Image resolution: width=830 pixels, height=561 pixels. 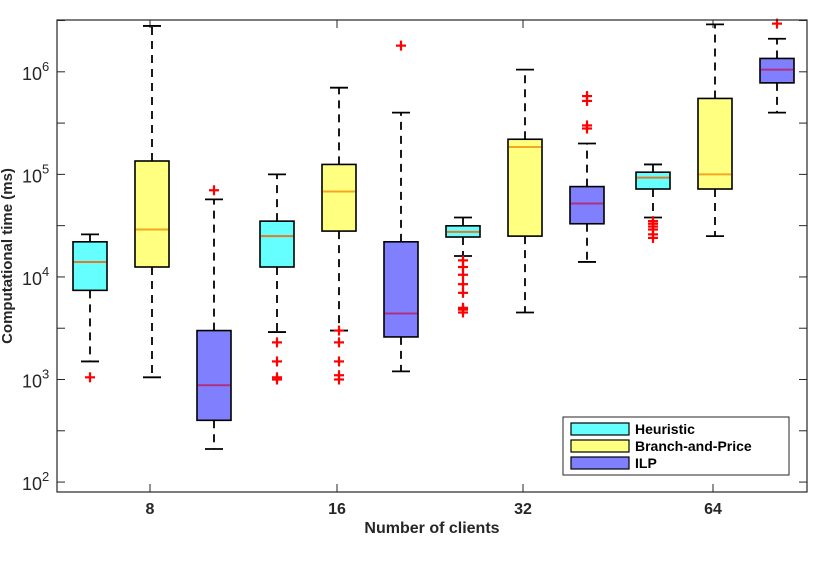 I want to click on x-tick-label: 8, so click(x=150, y=509).